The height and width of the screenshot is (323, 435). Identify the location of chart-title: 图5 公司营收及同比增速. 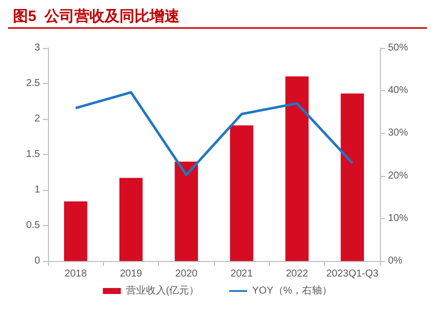
(97, 16).